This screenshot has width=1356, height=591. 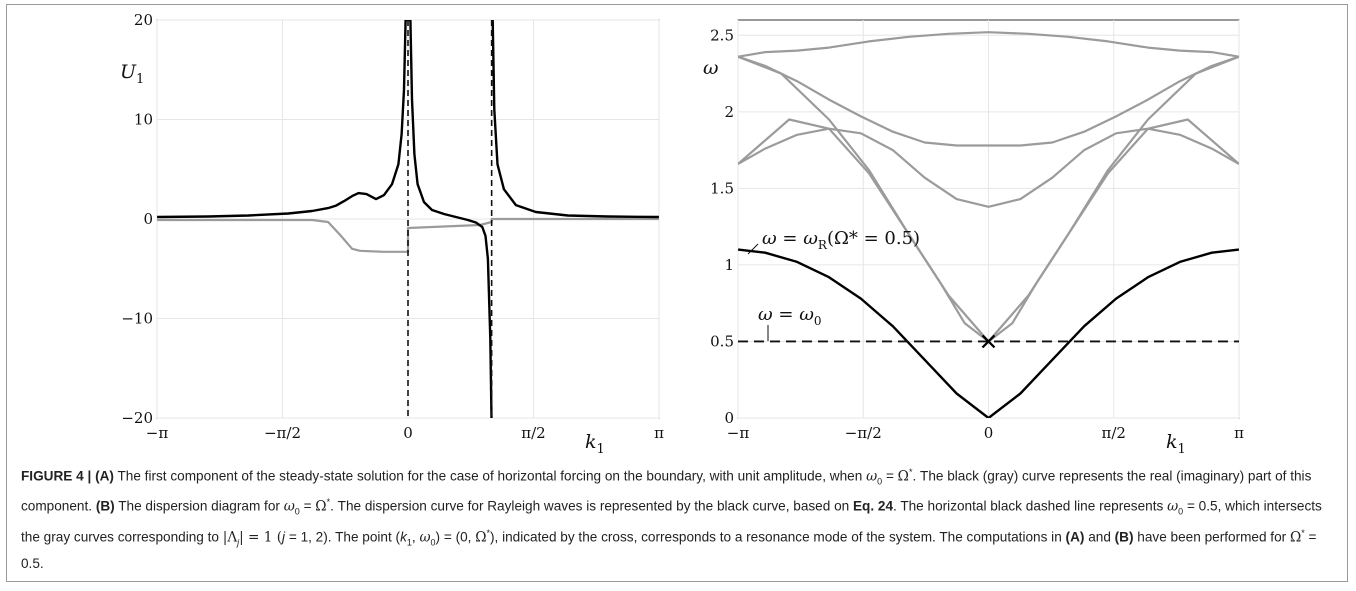 I want to click on panel-b-ytick-label: 2, so click(x=729, y=112).